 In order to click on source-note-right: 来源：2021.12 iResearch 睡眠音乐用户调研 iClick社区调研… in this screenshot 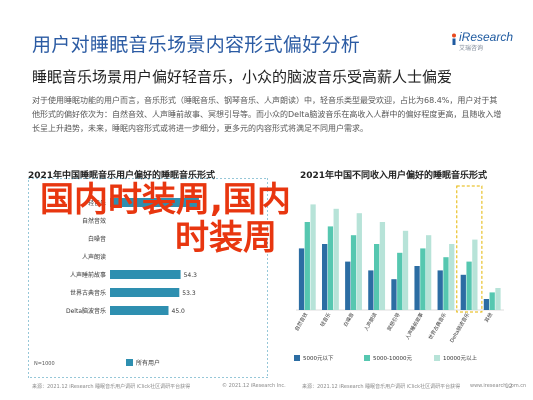, I will do `click(381, 387)`.